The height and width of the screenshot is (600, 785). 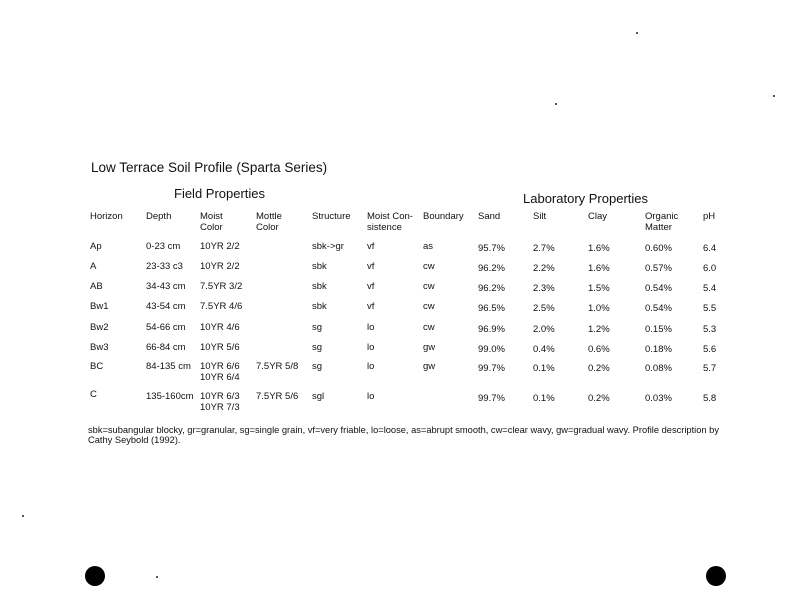 I want to click on table-cell: as, so click(x=428, y=246).